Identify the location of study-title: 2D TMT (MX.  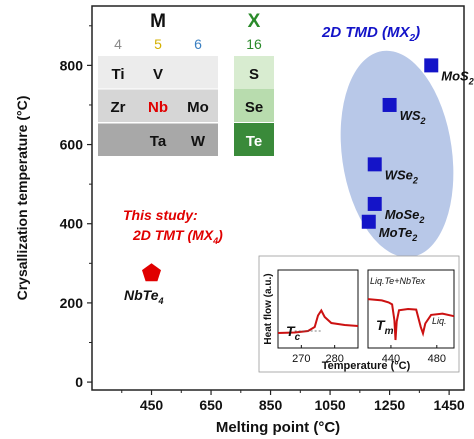
(173, 235).